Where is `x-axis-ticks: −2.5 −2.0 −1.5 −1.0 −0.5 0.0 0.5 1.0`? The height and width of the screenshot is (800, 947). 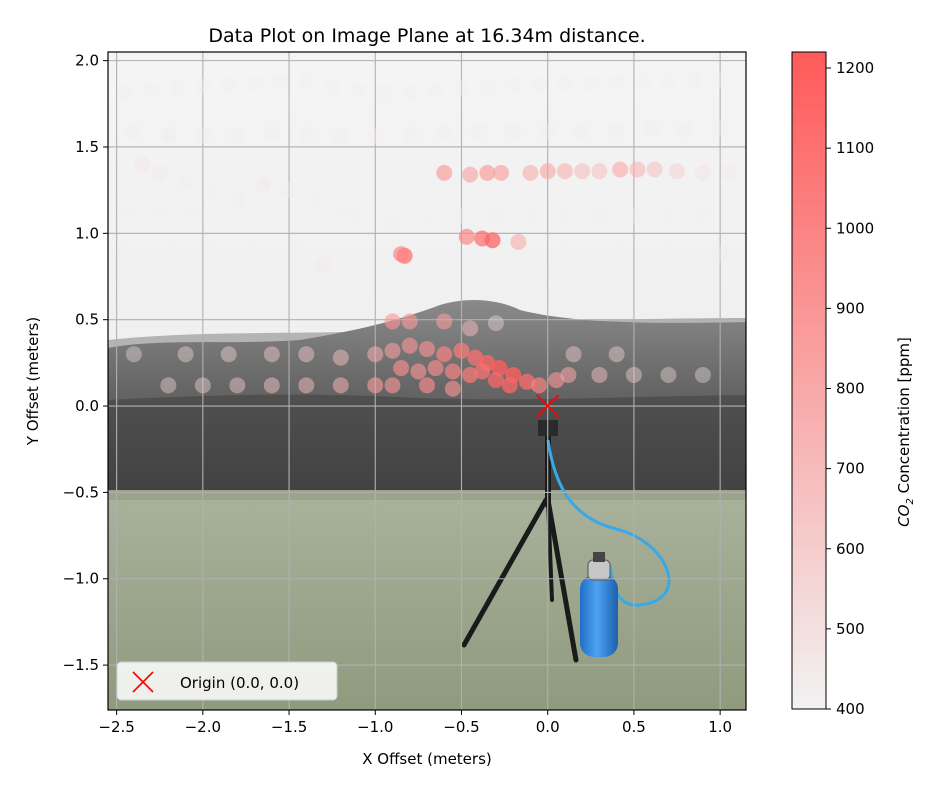 x-axis-ticks: −2.5 −2.0 −1.5 −1.0 −0.5 0.0 0.5 1.0 is located at coordinates (415, 723).